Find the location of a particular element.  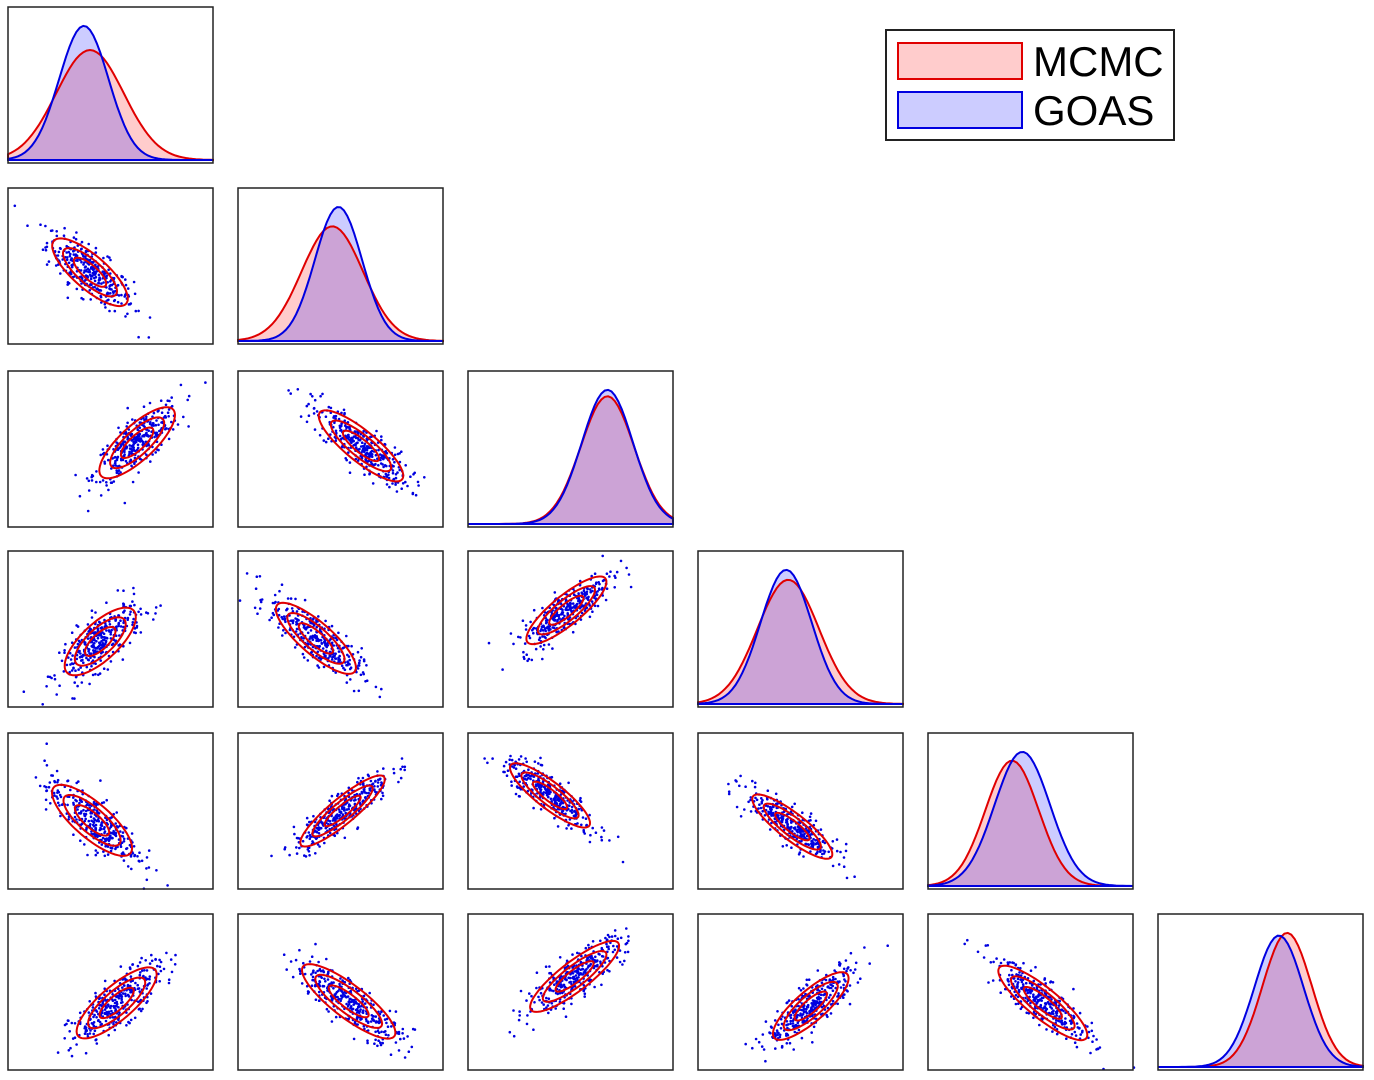

goas-density-line is located at coordinates (800, 636).